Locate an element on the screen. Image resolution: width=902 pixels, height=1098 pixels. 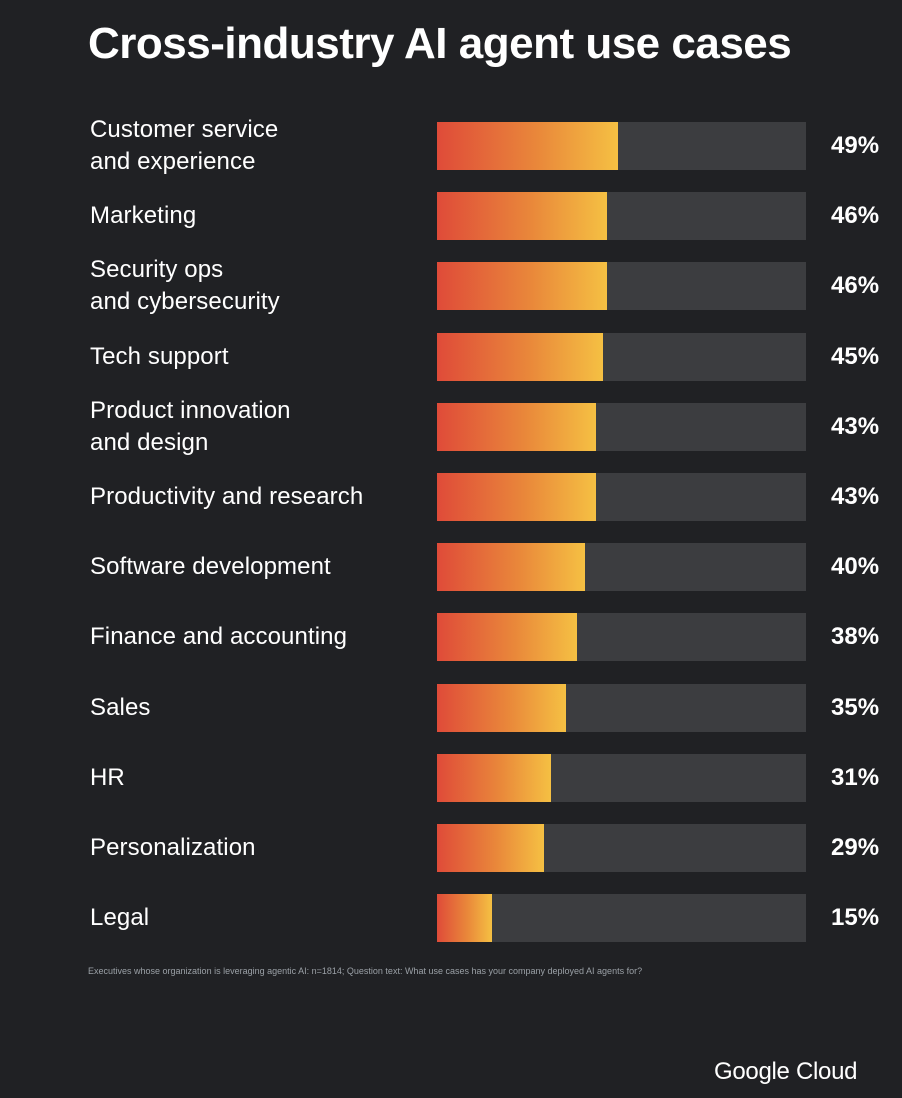
data-label: 49% is located at coordinates (855, 145).